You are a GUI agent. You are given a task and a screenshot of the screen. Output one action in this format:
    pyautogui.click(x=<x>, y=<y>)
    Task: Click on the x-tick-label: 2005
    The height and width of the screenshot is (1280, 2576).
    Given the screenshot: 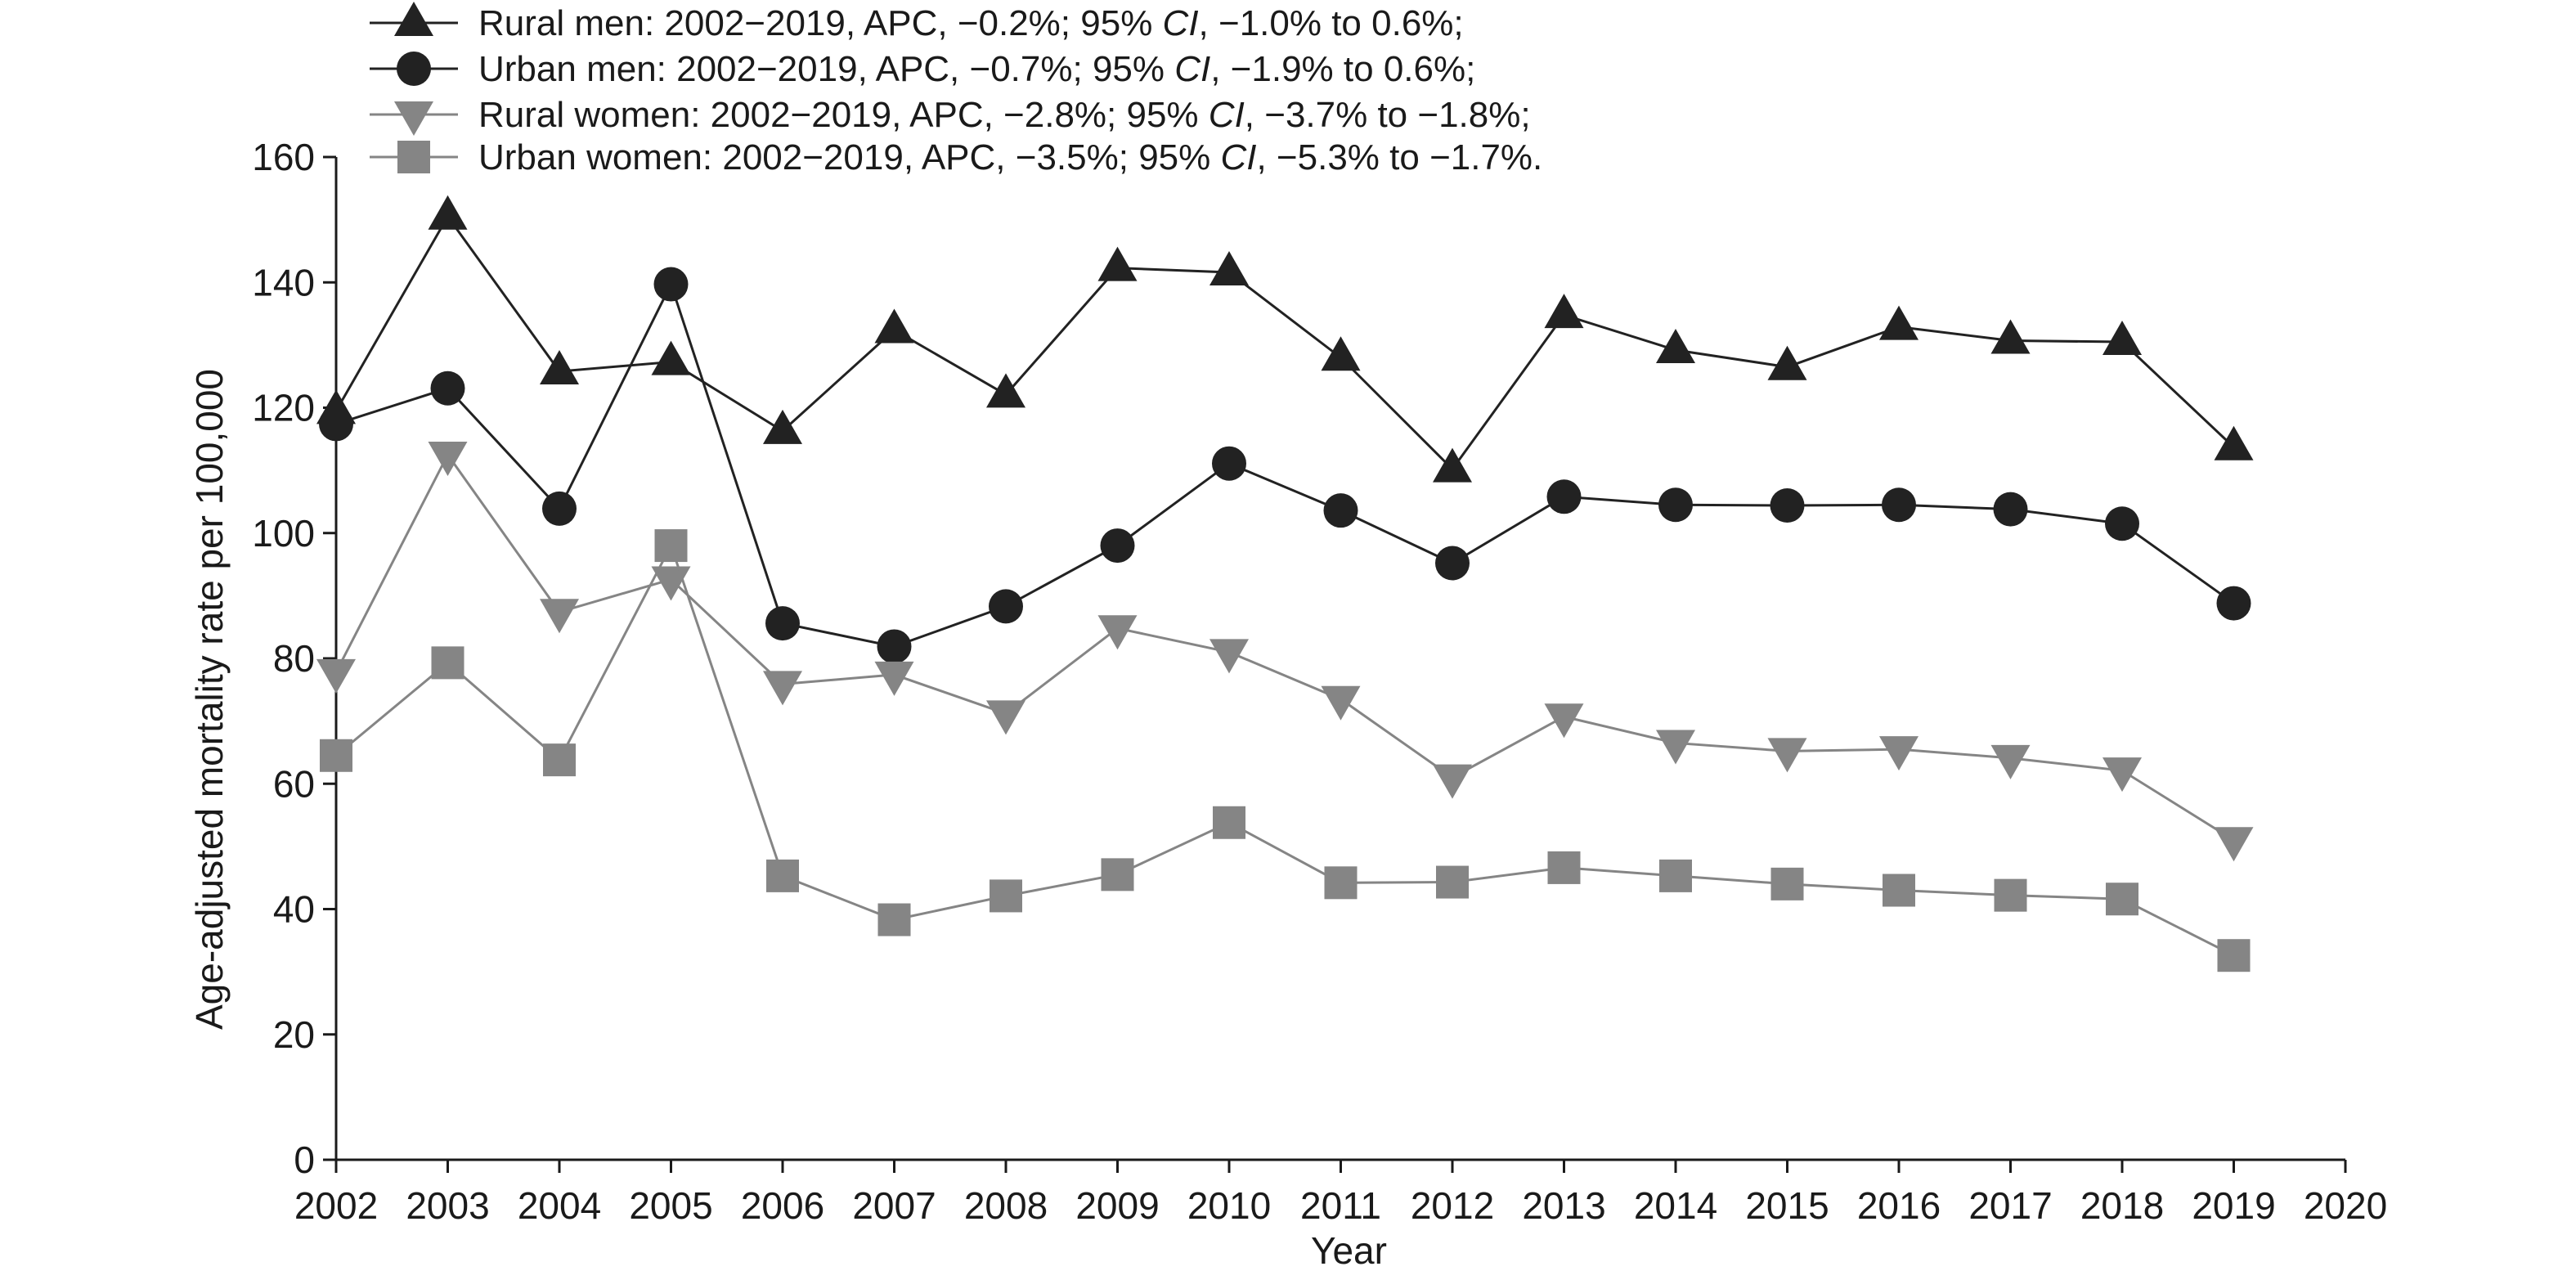 What is the action you would take?
    pyautogui.click(x=671, y=1205)
    